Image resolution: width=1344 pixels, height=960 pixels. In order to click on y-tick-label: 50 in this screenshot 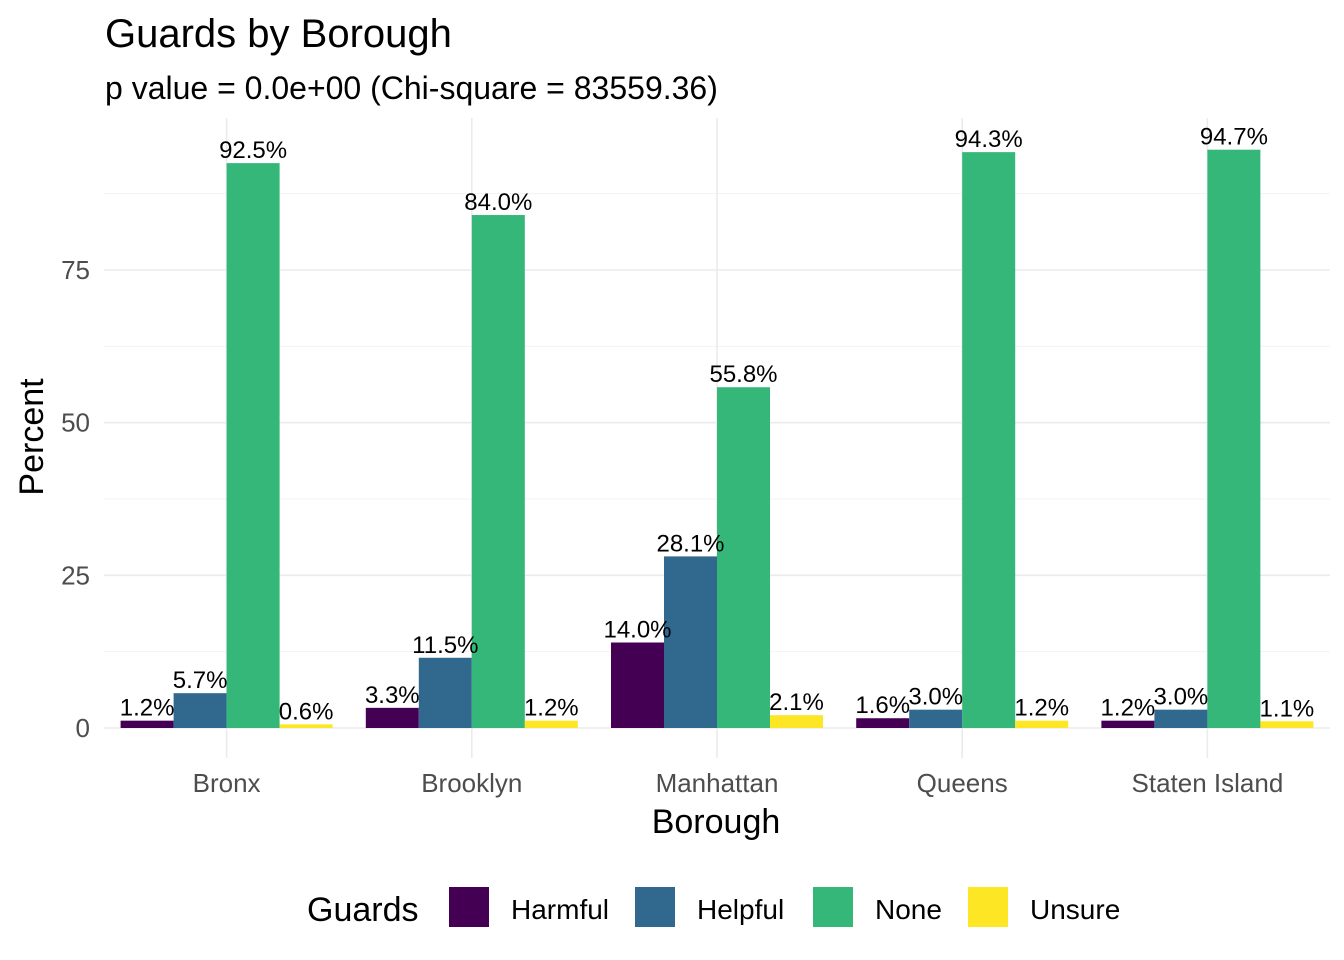, I will do `click(75, 423)`.